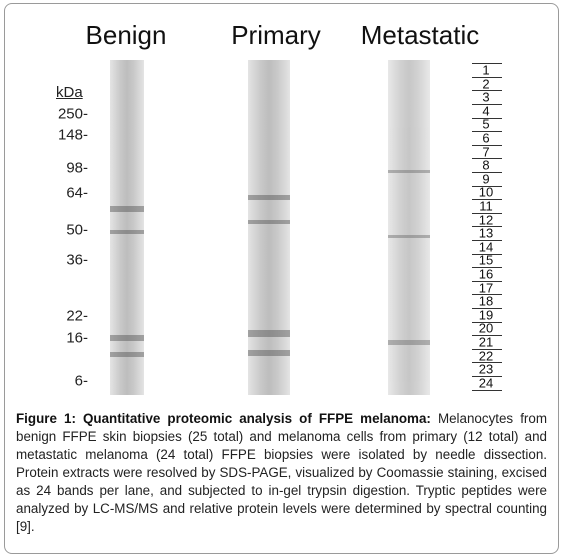 This screenshot has width=565, height=560. What do you see at coordinates (486, 247) in the screenshot?
I see `band-number: 14` at bounding box center [486, 247].